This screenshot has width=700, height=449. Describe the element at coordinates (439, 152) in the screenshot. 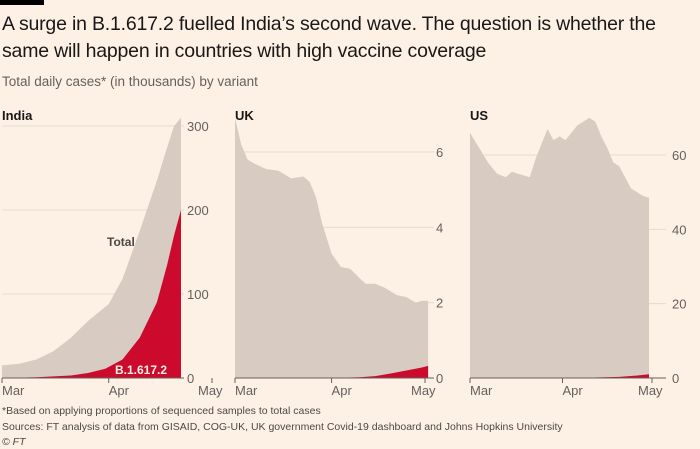

I see `y-tick-label: 6` at that location.